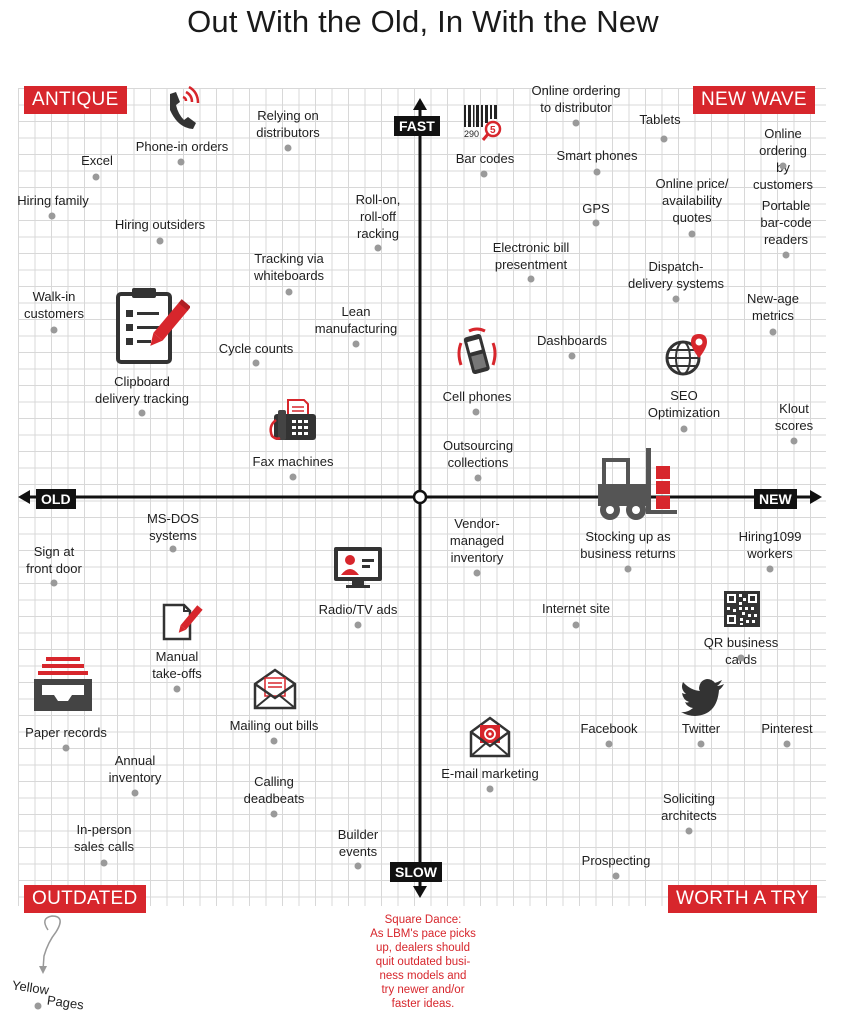  Describe the element at coordinates (775, 499) in the screenshot. I see `axis-label-new: NEW` at that location.